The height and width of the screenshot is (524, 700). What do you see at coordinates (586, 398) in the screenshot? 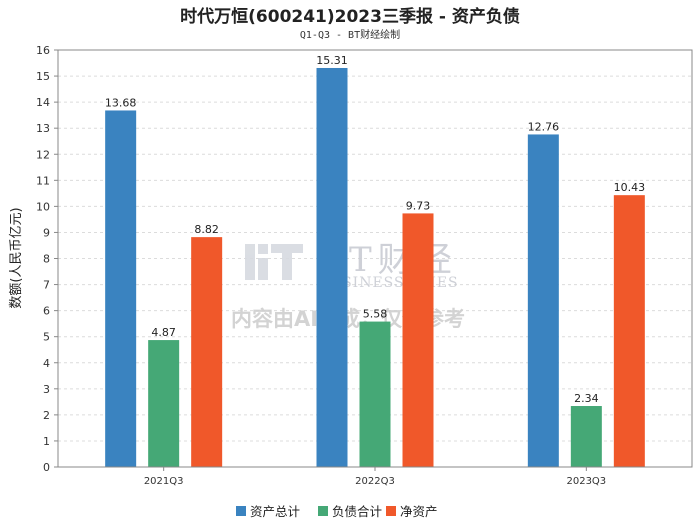
I see `value-label-1-2: 2.34` at bounding box center [586, 398].